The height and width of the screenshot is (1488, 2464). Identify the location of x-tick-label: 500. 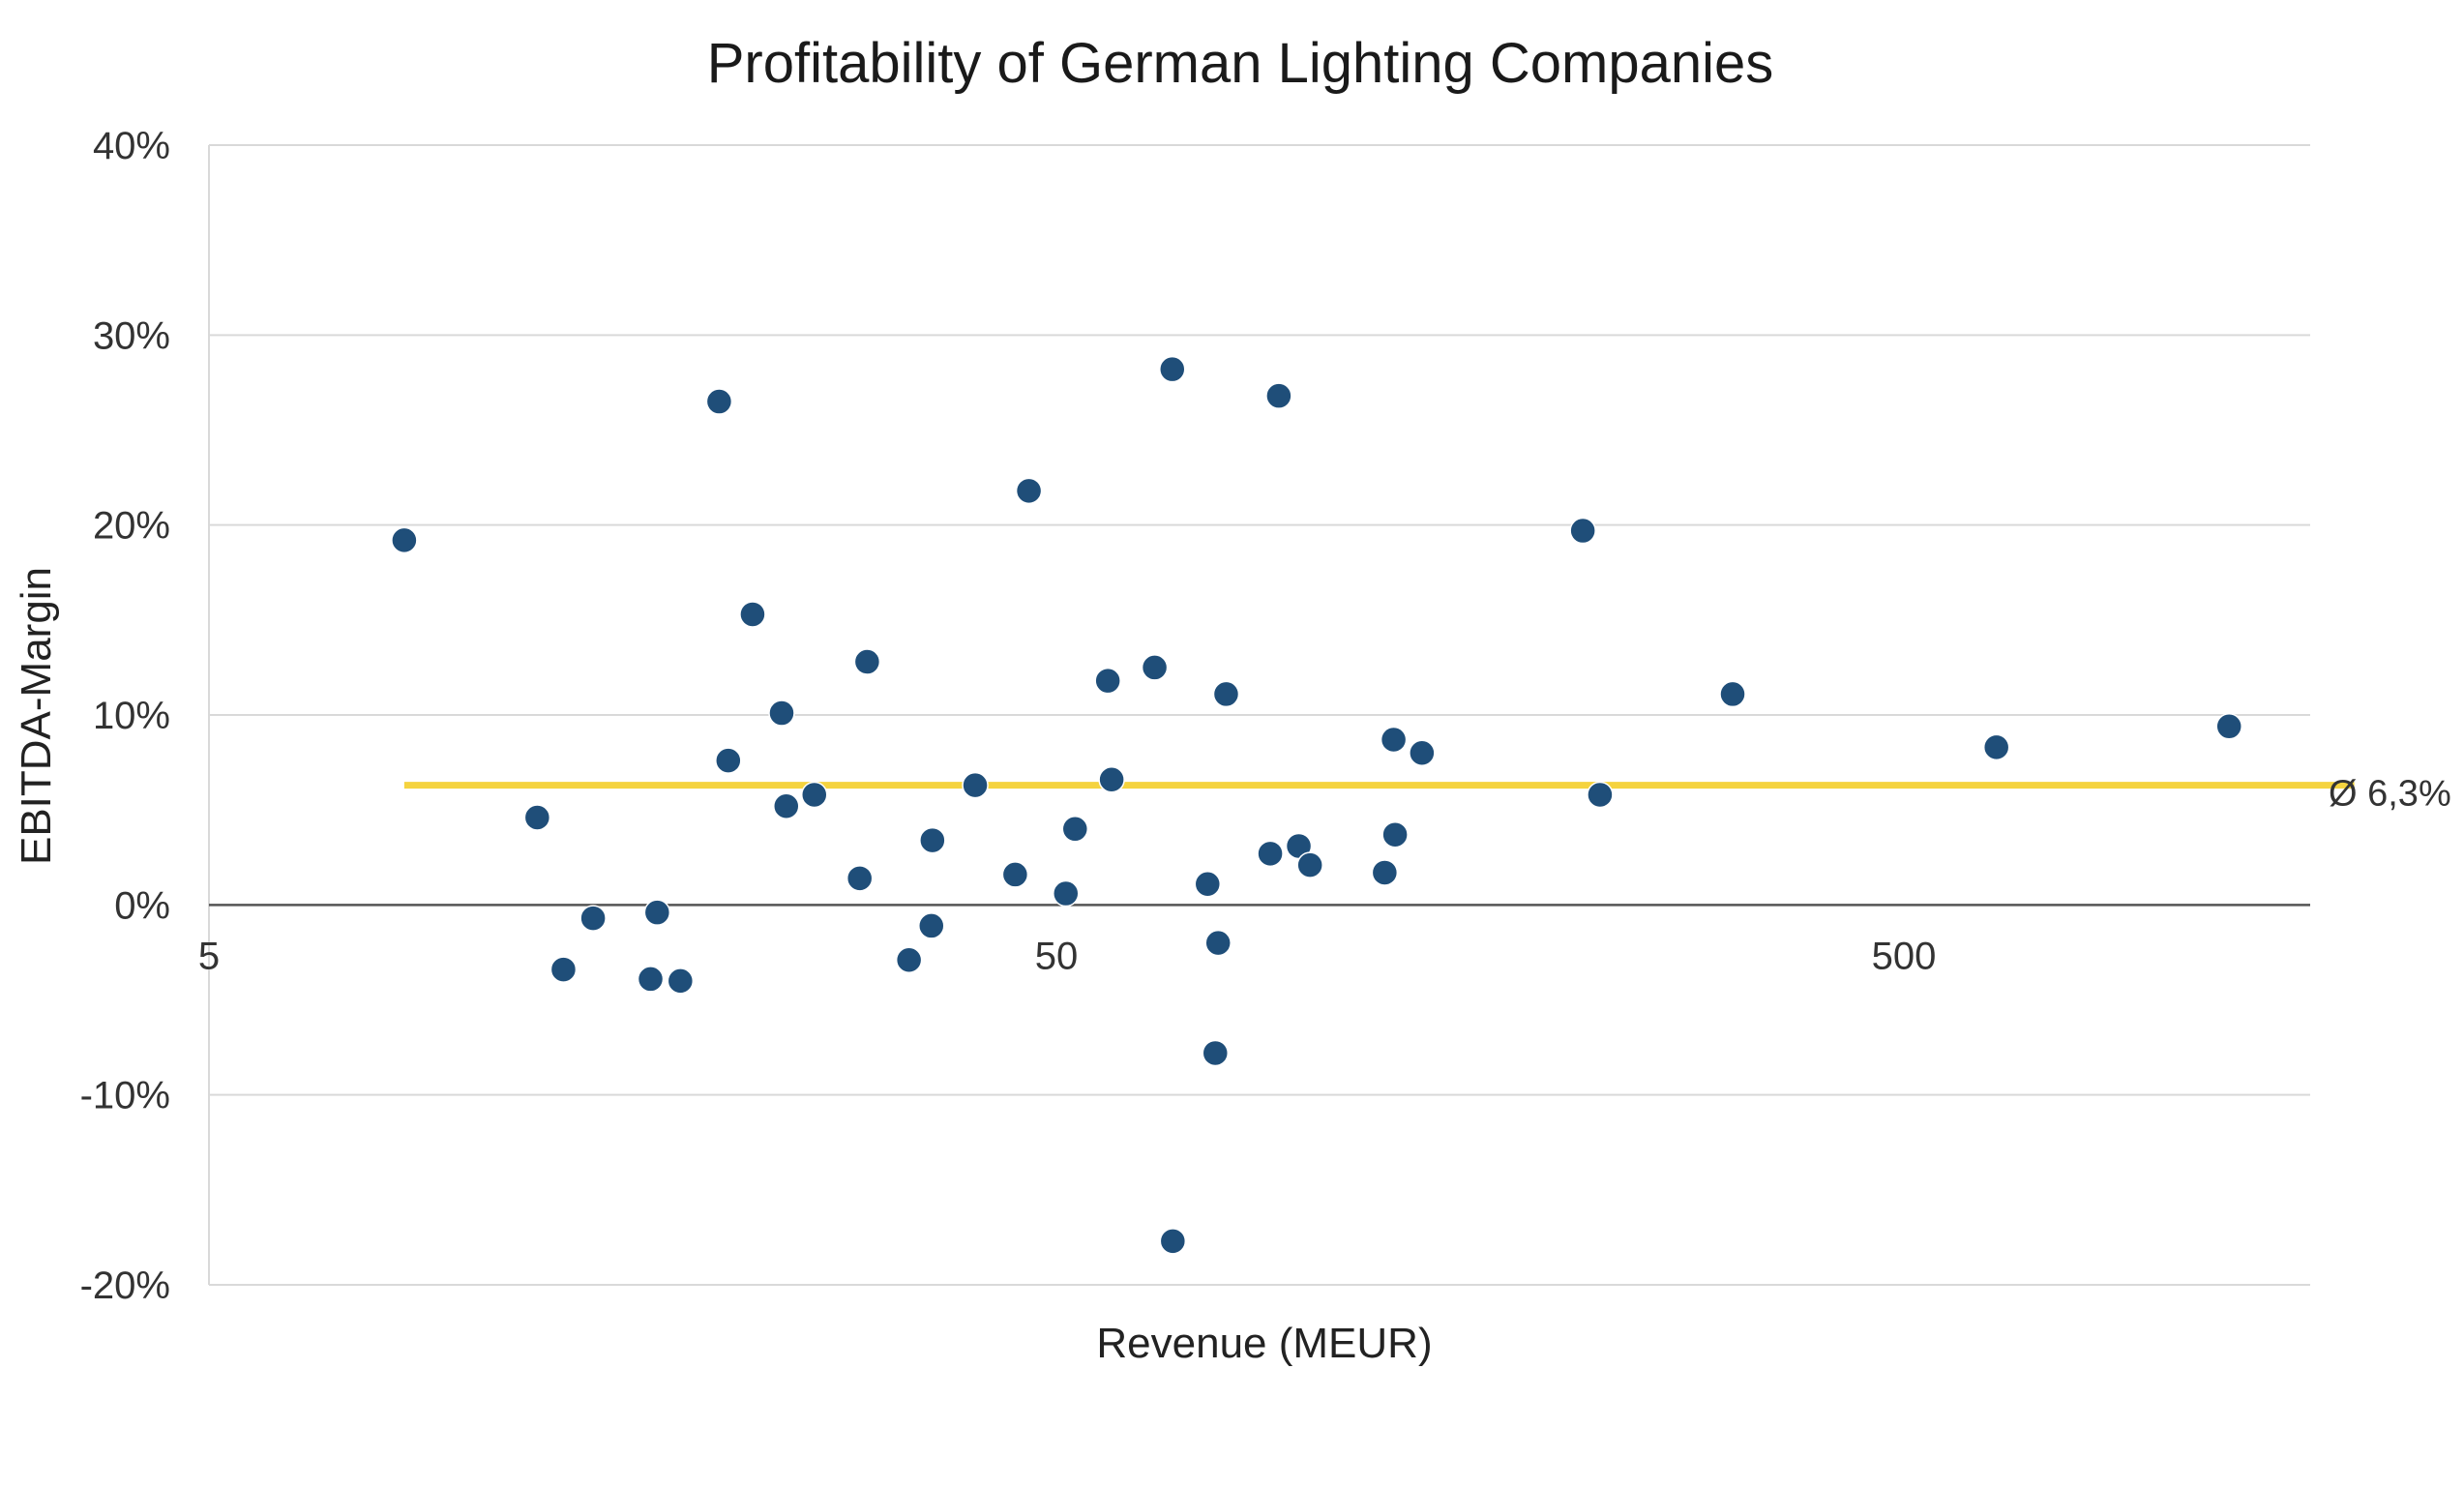
(1904, 956).